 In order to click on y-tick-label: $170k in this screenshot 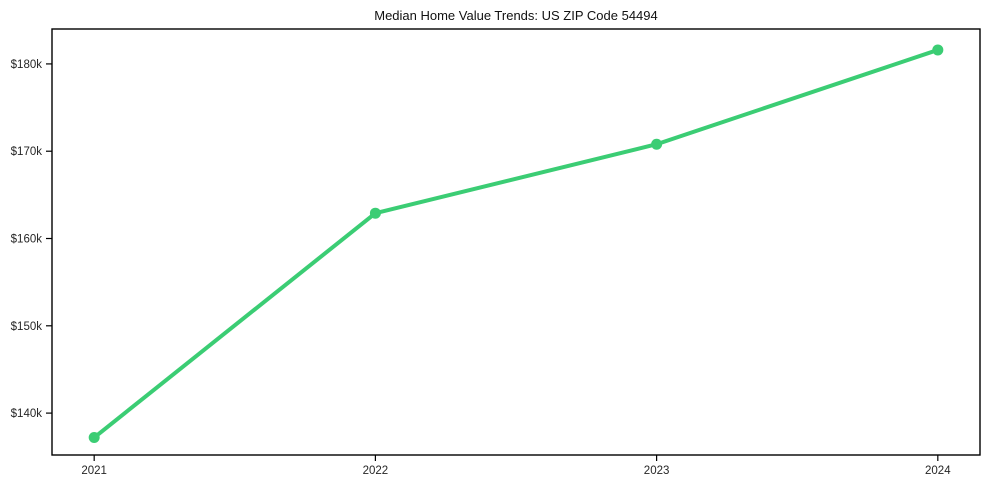, I will do `click(27, 152)`.